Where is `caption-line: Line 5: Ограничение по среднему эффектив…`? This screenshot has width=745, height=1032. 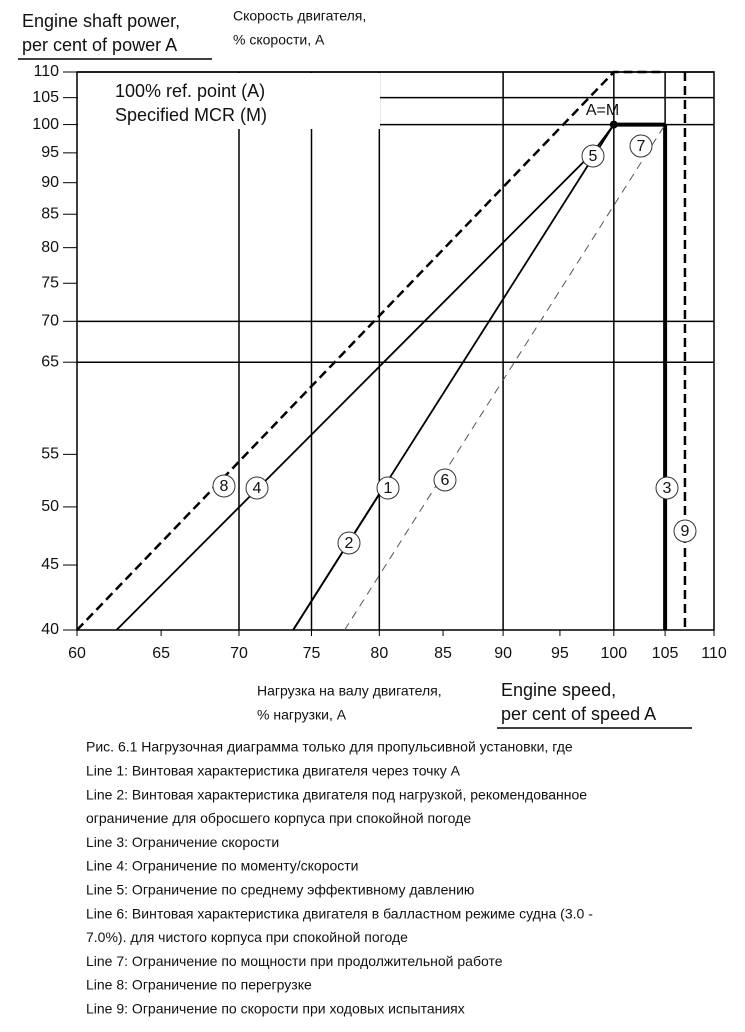
caption-line: Line 5: Ограничение по среднему эффектив… is located at coordinates (280, 890).